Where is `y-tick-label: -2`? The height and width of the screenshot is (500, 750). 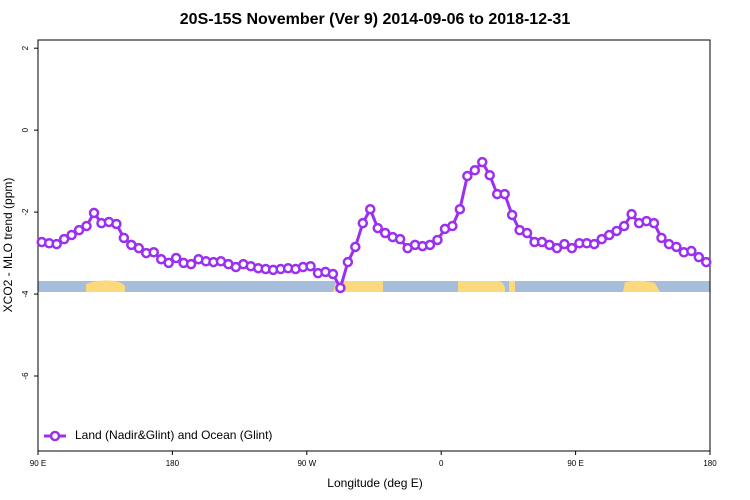
y-tick-label: -2 is located at coordinates (25, 212).